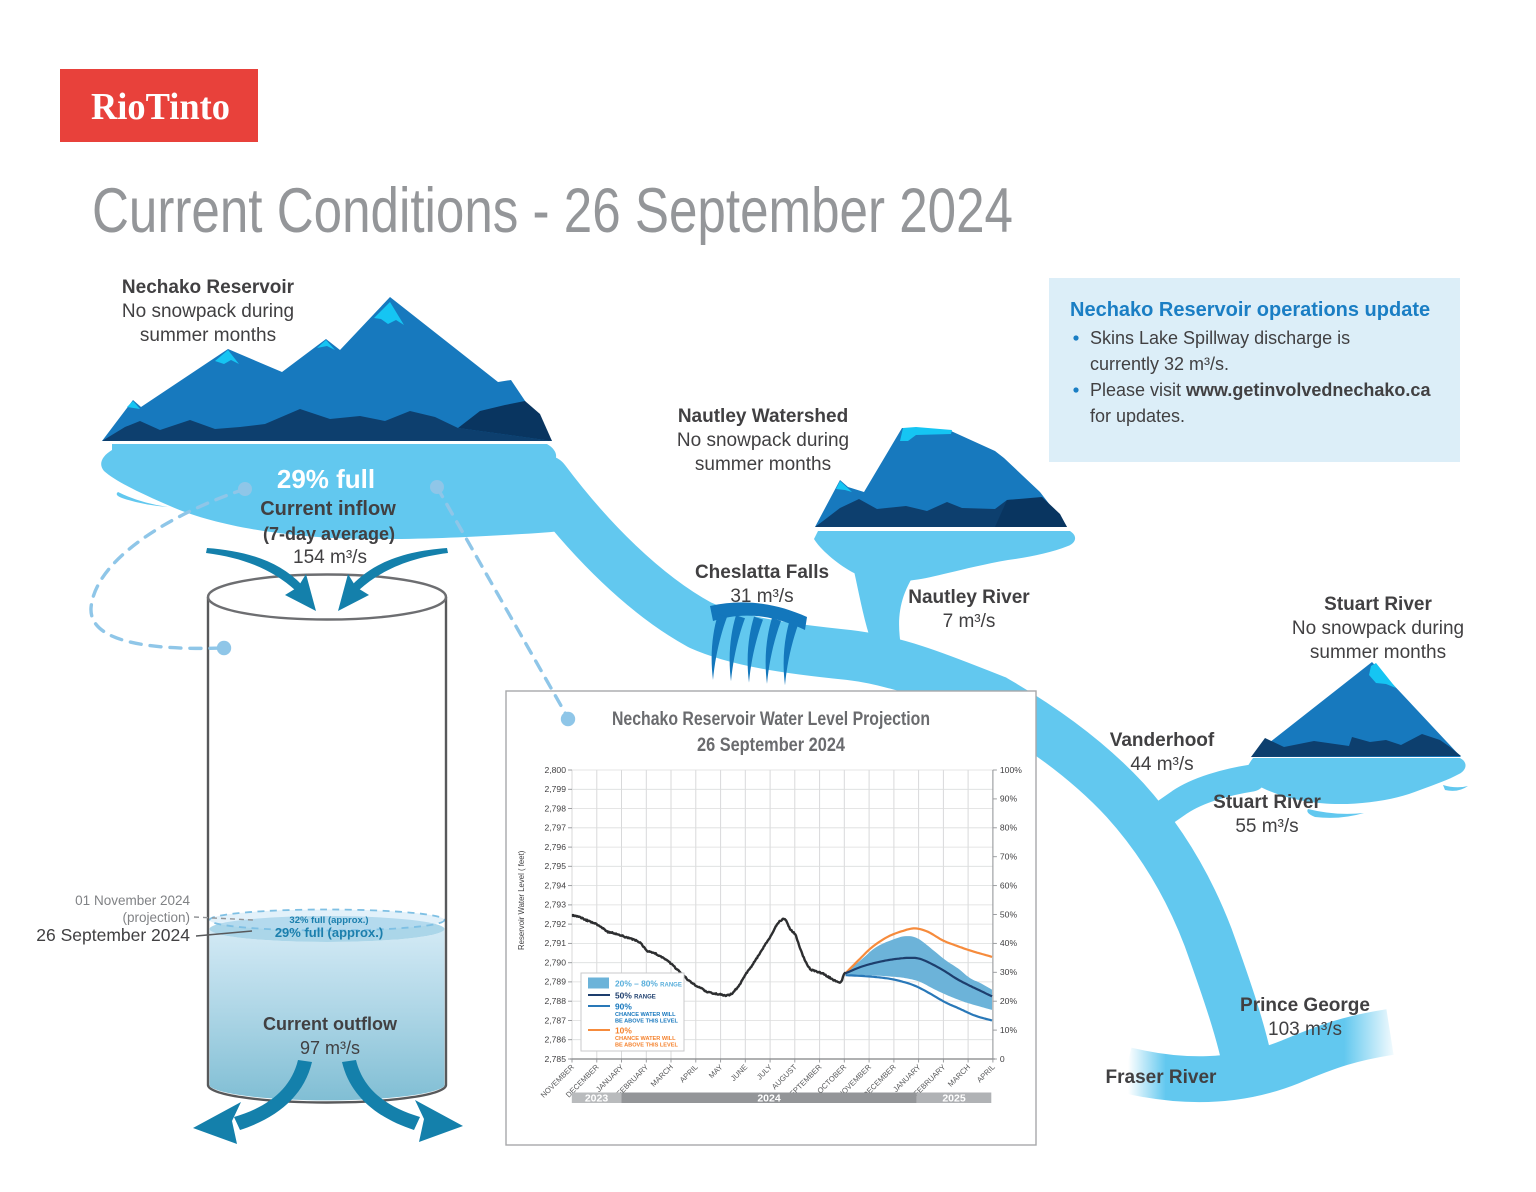 The width and height of the screenshot is (1536, 1192). I want to click on svg-text: 50% RANGE, so click(635, 996).